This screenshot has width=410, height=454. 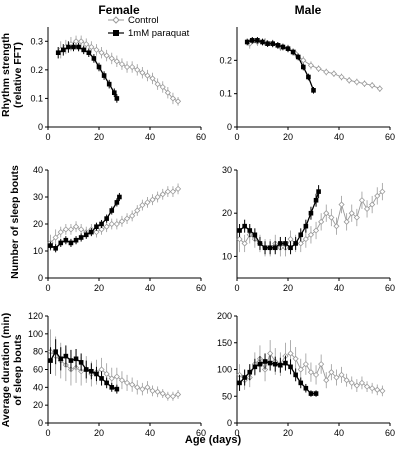 I want to click on y-tick-label: 60, so click(x=38, y=370).